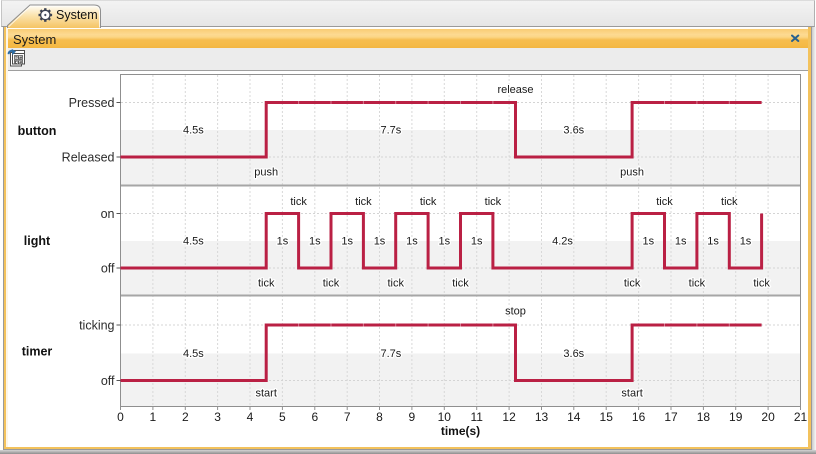 The height and width of the screenshot is (454, 816). I want to click on svg-text: System, so click(77, 15).